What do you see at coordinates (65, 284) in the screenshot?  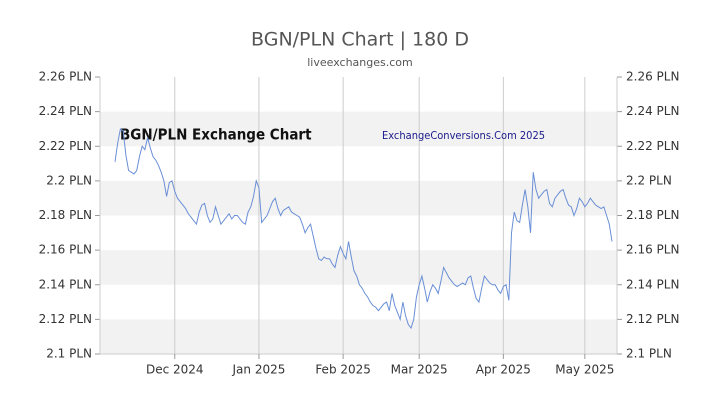 I see `y-tick-label: 2.14 PLN` at bounding box center [65, 284].